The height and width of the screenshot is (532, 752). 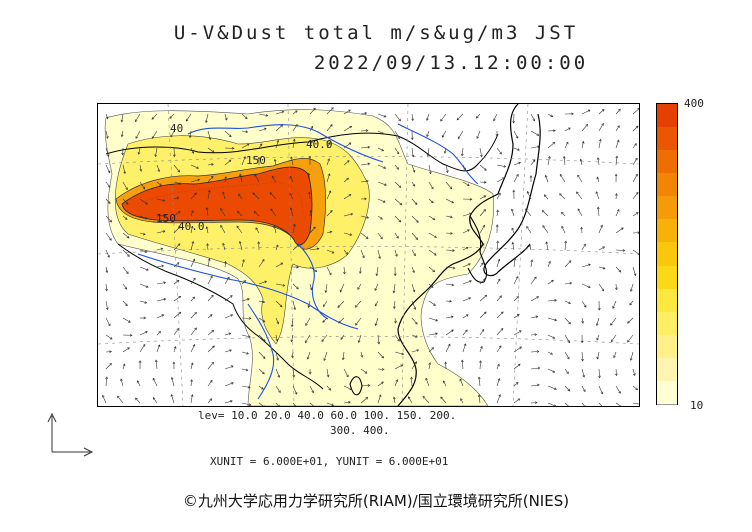 What do you see at coordinates (376, 33) in the screenshot?
I see `chart-title: U-V&Dust total m/s&ug/m3 JST` at bounding box center [376, 33].